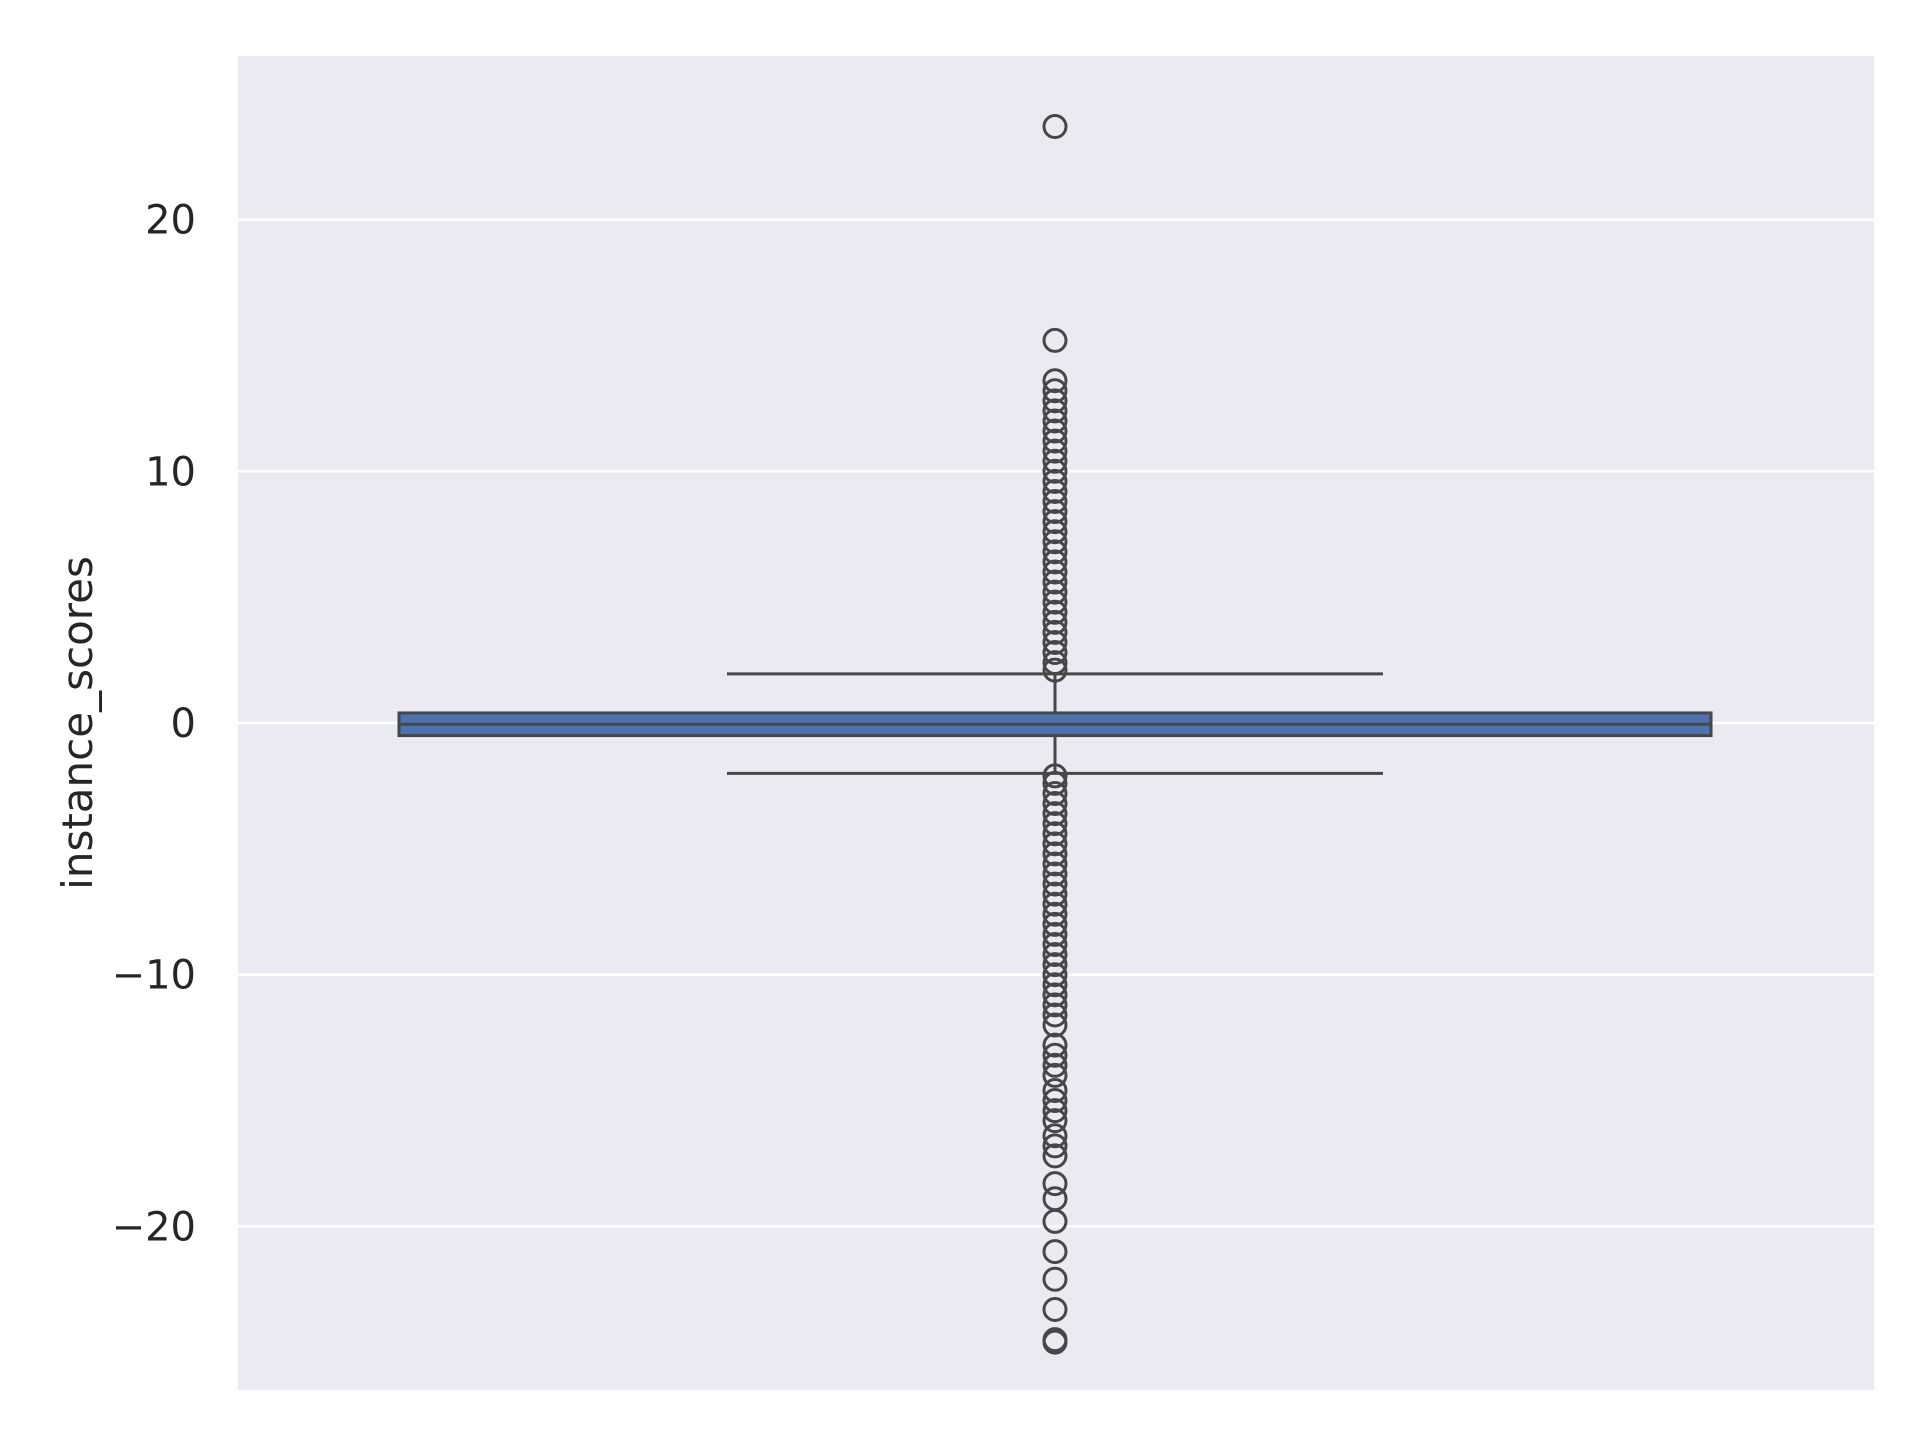  I want to click on box, so click(1055, 724).